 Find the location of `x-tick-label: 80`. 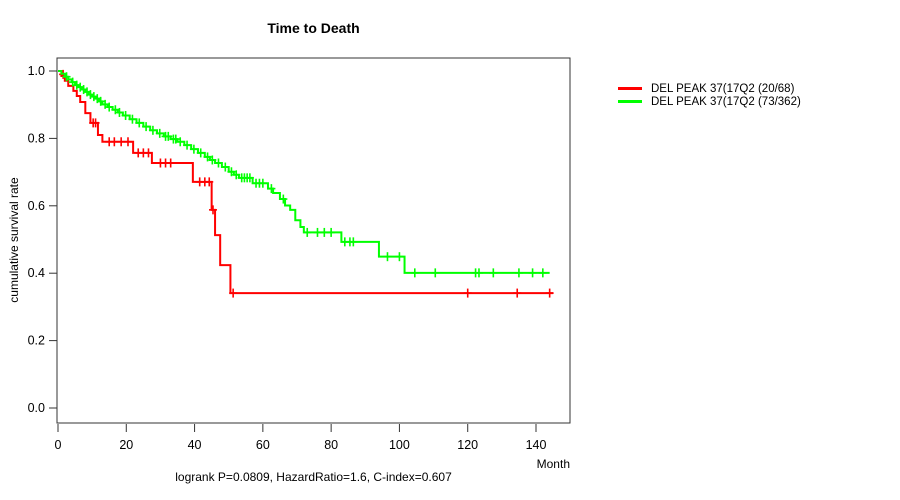

x-tick-label: 80 is located at coordinates (331, 445).